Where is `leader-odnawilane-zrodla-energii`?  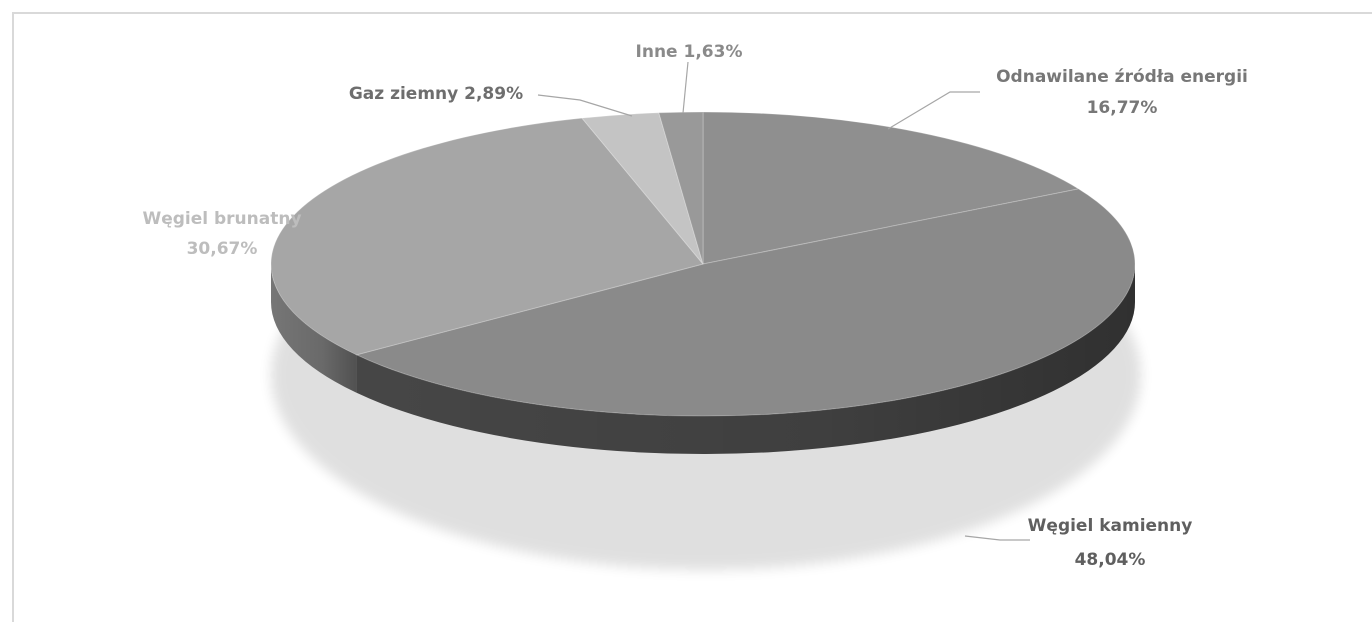
leader-odnawilane-zrodla-energii is located at coordinates (933, 110).